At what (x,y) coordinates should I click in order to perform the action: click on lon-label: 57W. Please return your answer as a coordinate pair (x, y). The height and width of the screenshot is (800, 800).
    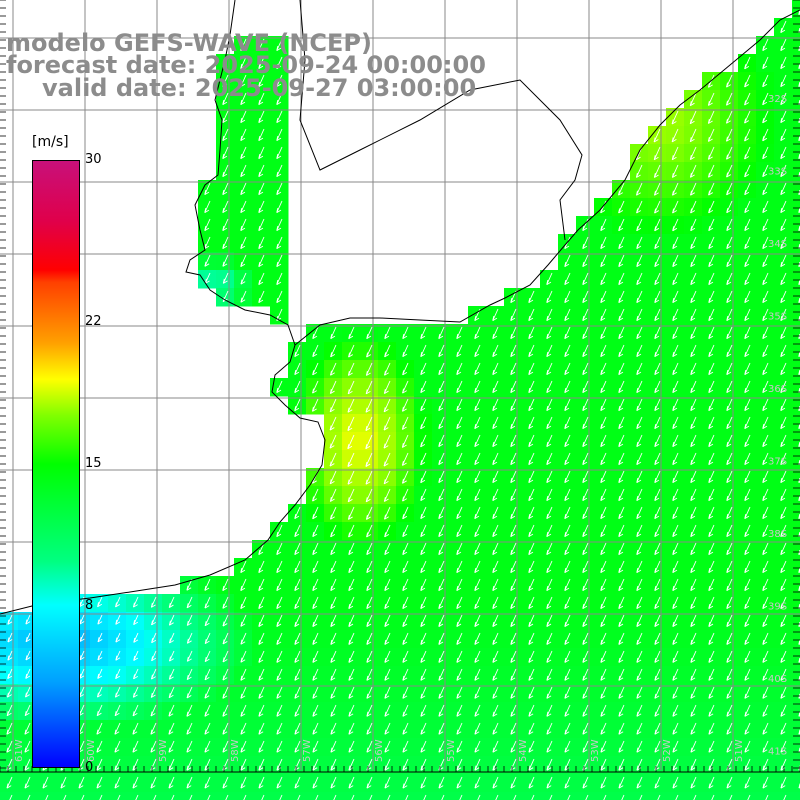
    Looking at the image, I should click on (307, 750).